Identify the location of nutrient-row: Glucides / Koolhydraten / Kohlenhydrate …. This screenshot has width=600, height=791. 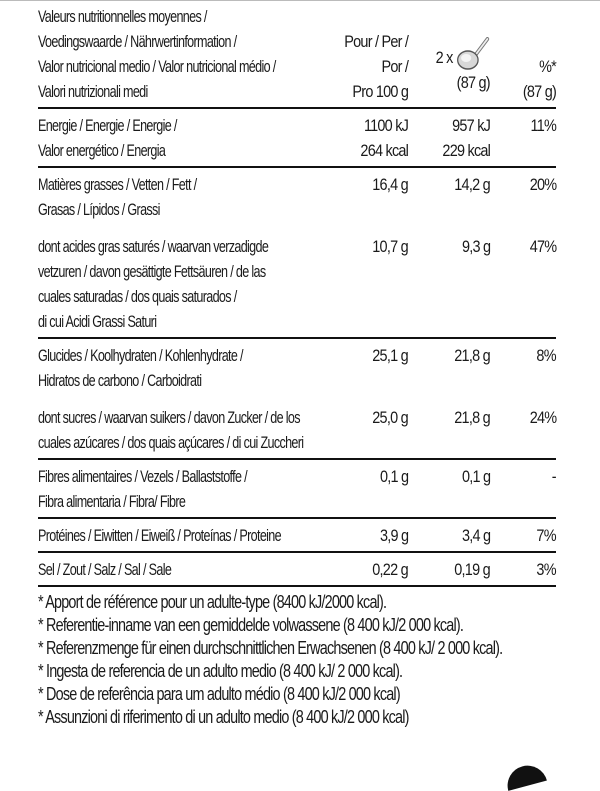
(297, 368).